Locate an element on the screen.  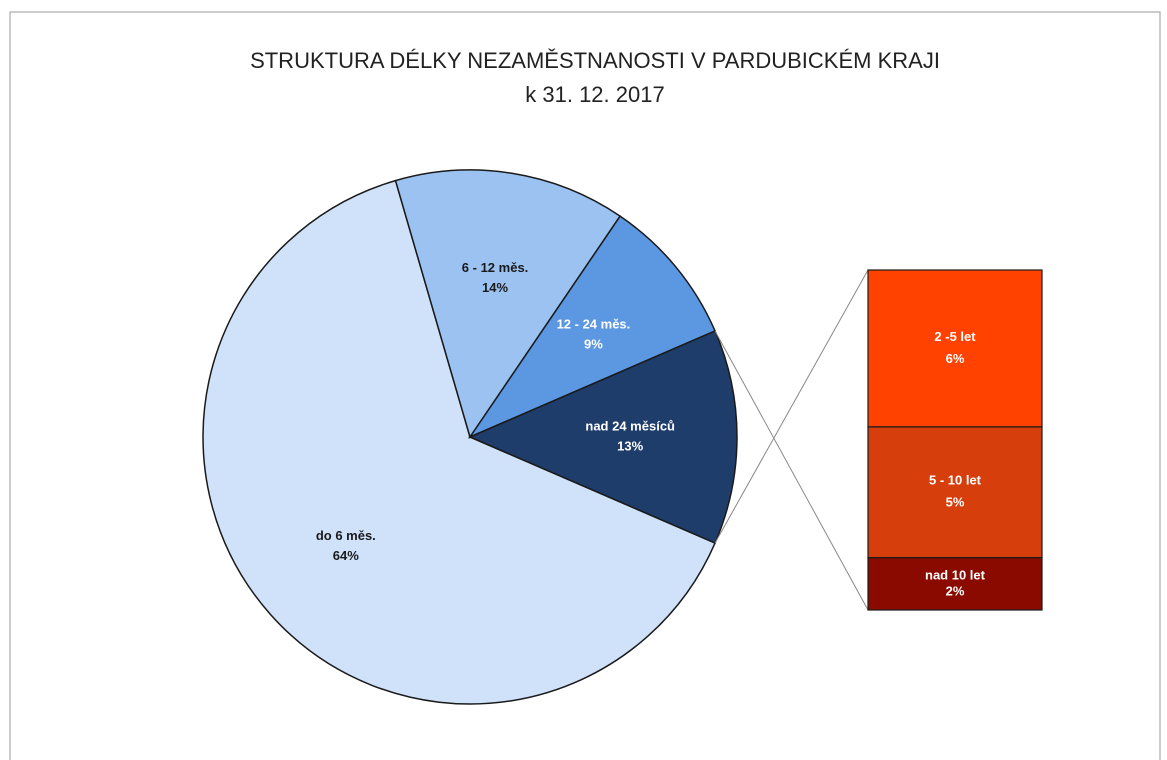
slice-value-label: 13% is located at coordinates (630, 445).